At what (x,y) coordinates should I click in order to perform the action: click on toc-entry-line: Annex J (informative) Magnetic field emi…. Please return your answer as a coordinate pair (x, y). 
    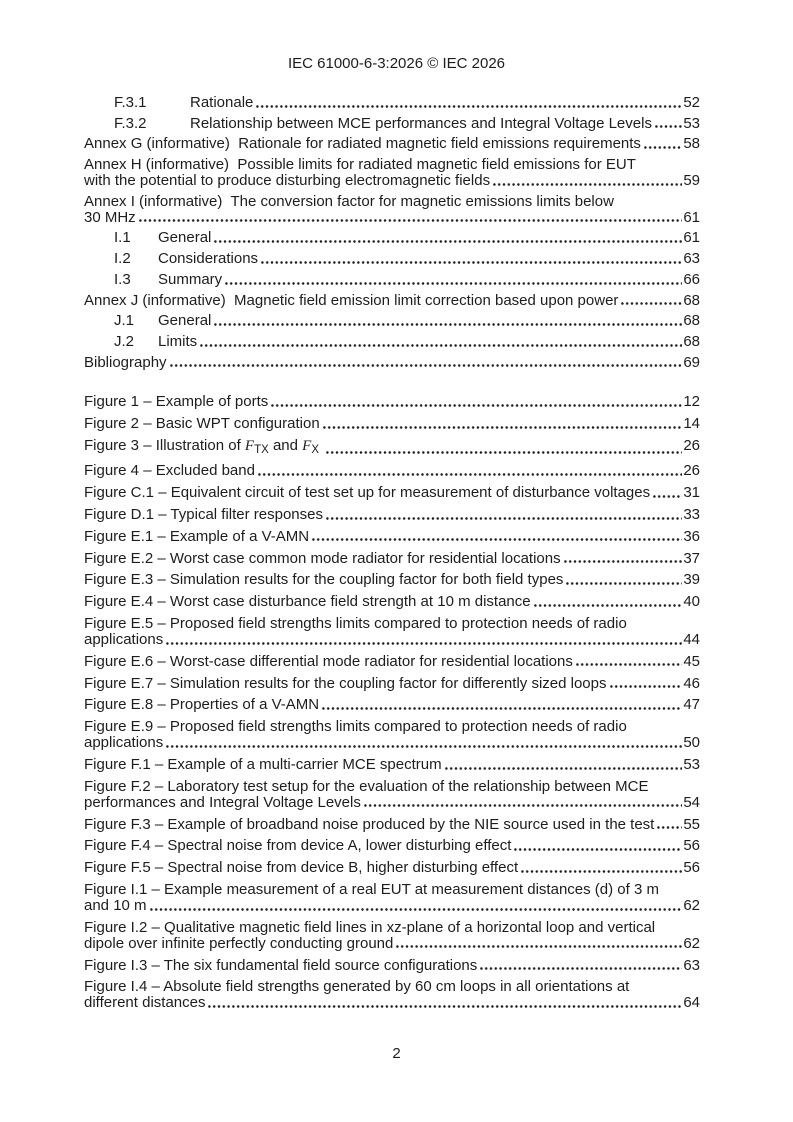
    Looking at the image, I should click on (392, 300).